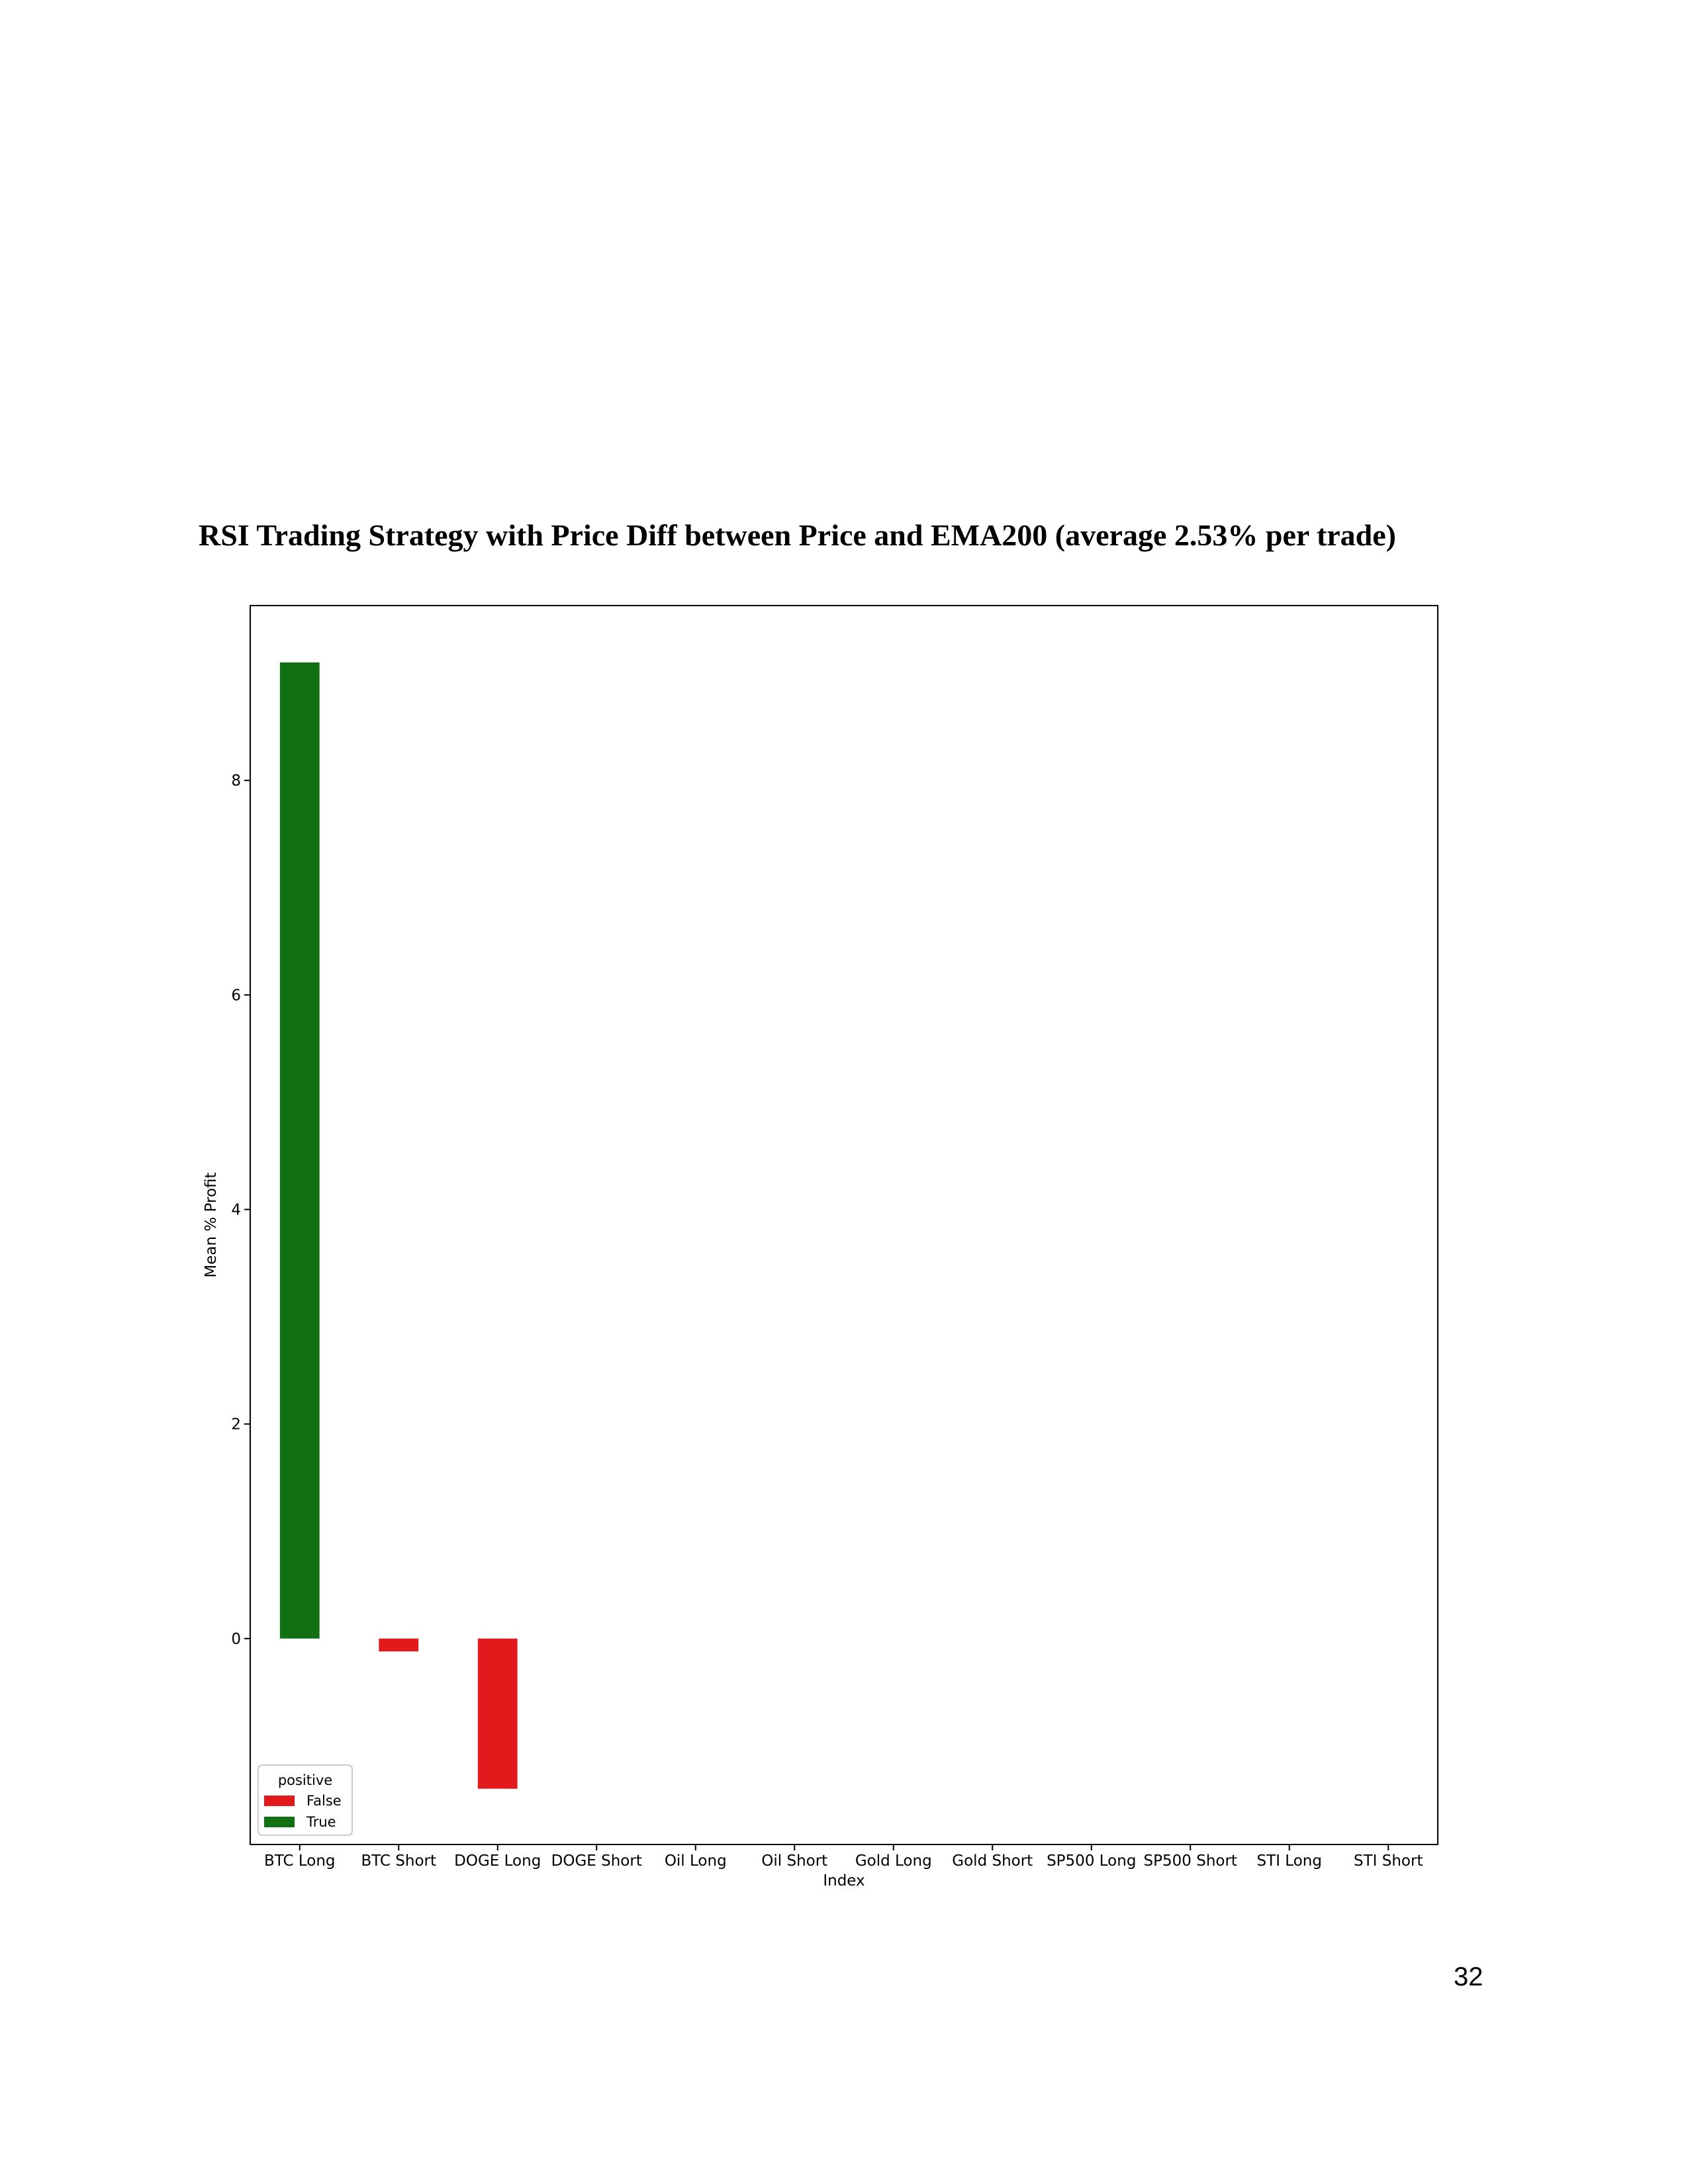 This screenshot has width=1688, height=2184. Describe the element at coordinates (596, 1861) in the screenshot. I see `x-tick-label: DOGE Short` at that location.